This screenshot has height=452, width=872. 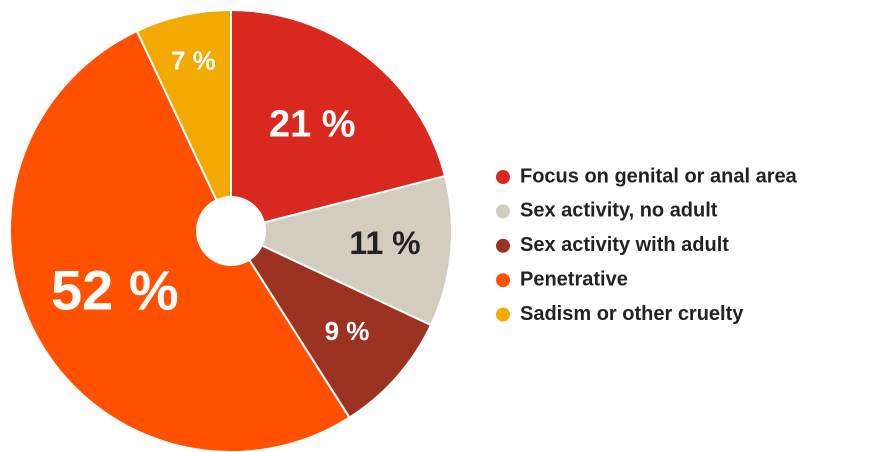 What do you see at coordinates (574, 279) in the screenshot?
I see `legend-label: Penetrative` at bounding box center [574, 279].